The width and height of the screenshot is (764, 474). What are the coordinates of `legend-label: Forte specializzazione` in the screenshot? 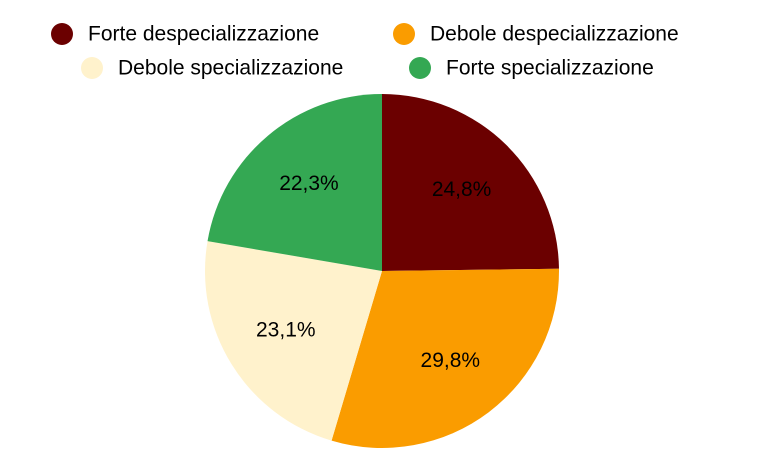 It's located at (550, 68).